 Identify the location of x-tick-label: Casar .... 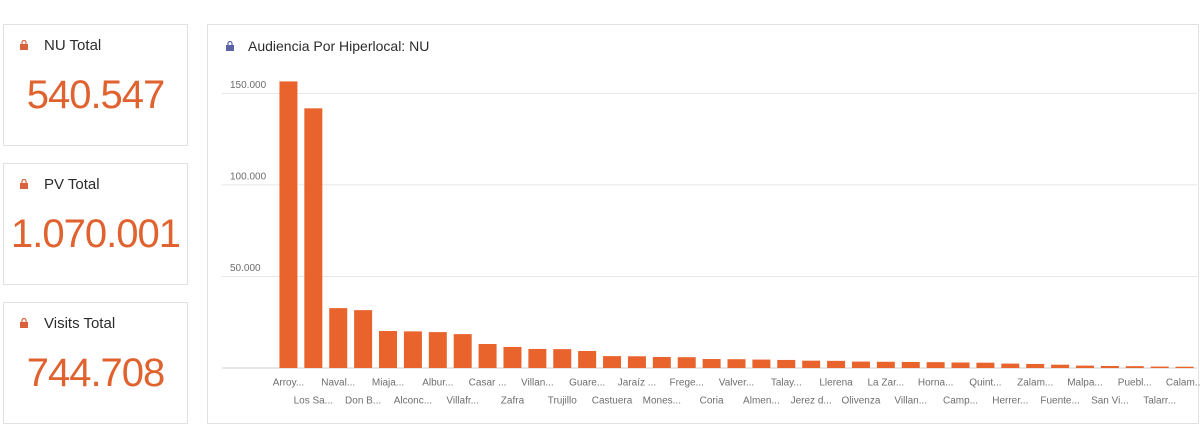
(488, 383).